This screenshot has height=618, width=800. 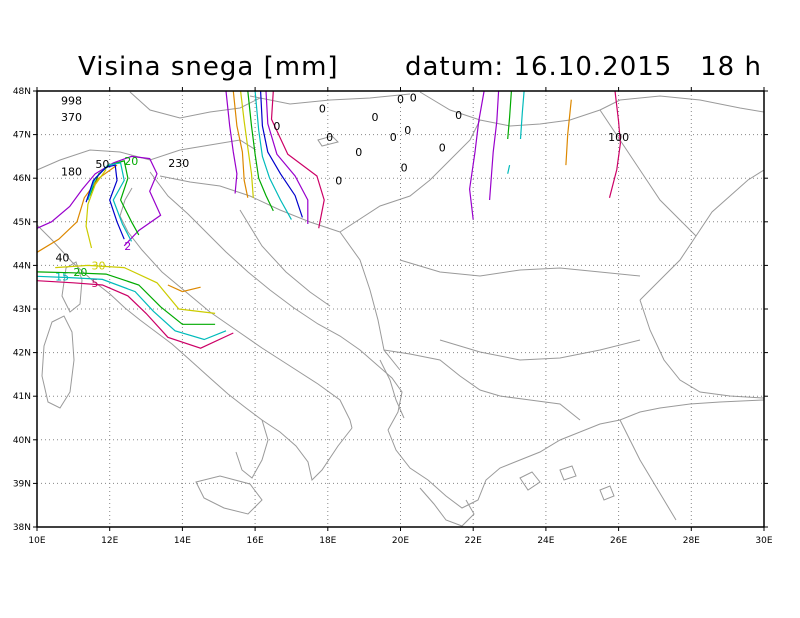 What do you see at coordinates (36, 541) in the screenshot?
I see `lon-tick-label: 10E` at bounding box center [36, 541].